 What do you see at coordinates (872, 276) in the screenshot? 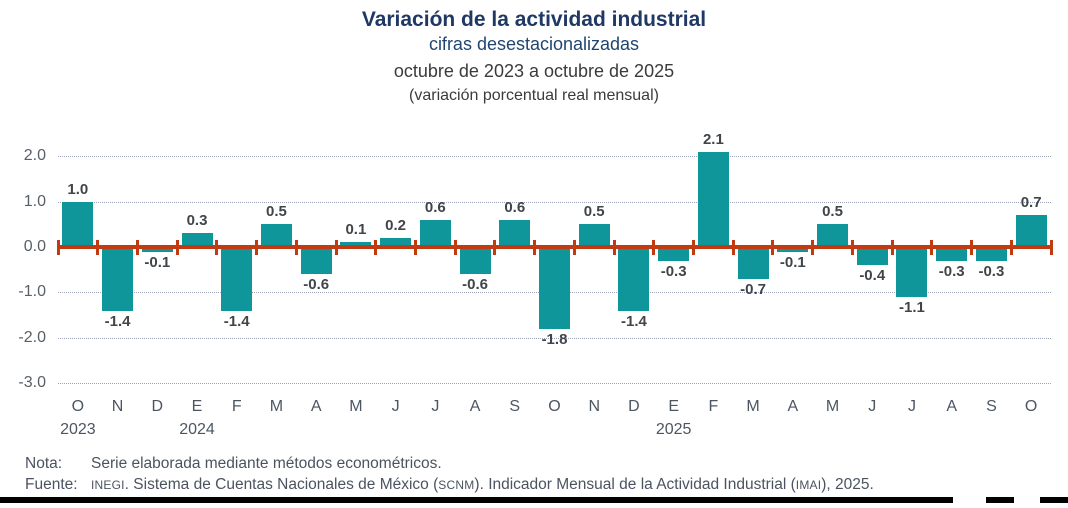
I see `bar-value-label: -0.4` at bounding box center [872, 276].